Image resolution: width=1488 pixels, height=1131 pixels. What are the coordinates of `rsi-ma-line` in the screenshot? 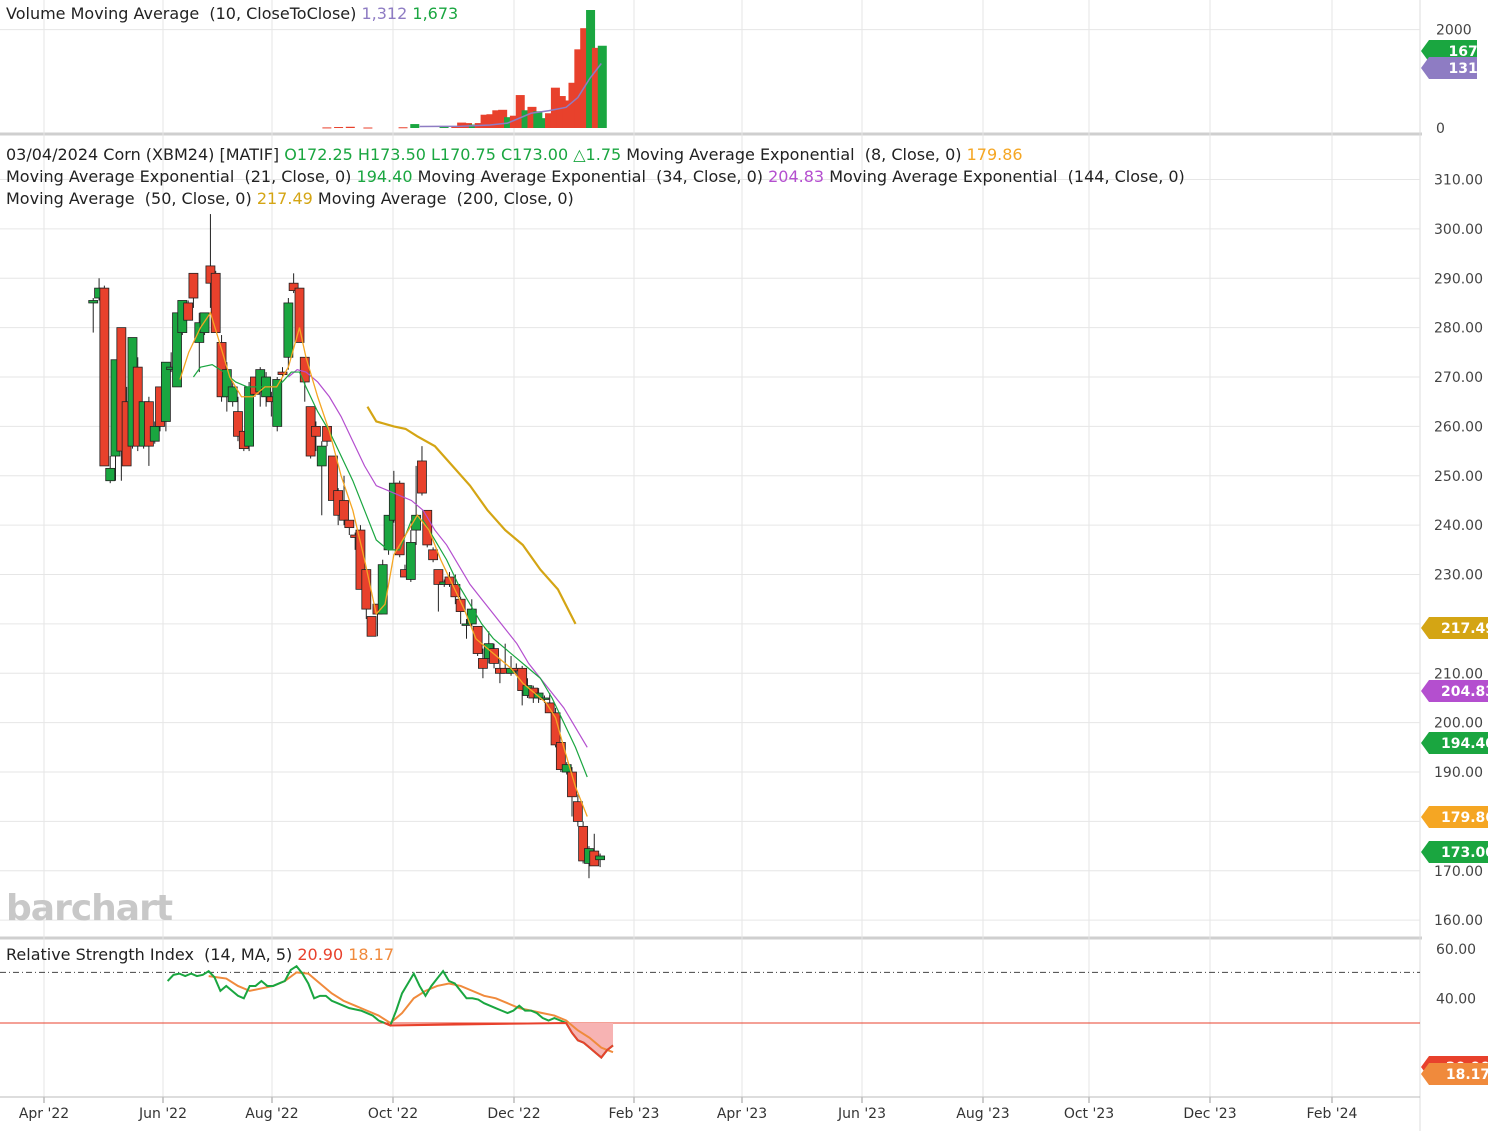 It's located at (411, 1012).